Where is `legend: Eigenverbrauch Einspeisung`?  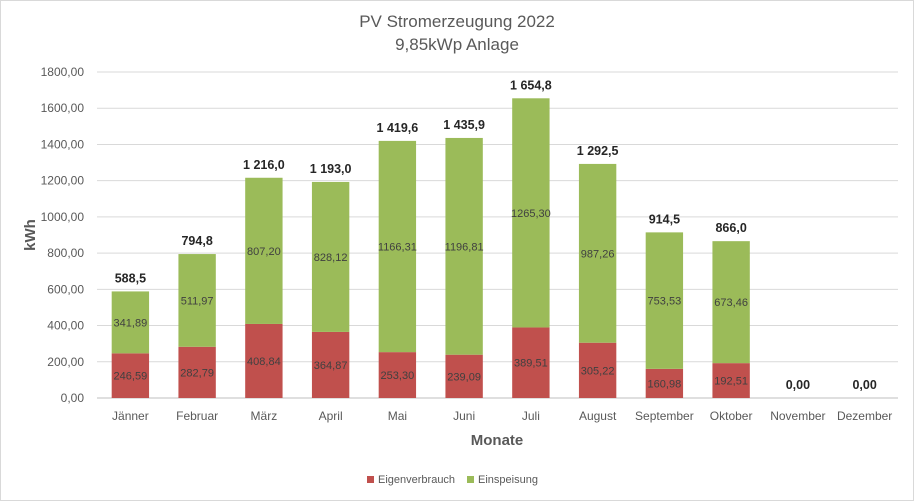
legend: Eigenverbrauch Einspeisung is located at coordinates (452, 480).